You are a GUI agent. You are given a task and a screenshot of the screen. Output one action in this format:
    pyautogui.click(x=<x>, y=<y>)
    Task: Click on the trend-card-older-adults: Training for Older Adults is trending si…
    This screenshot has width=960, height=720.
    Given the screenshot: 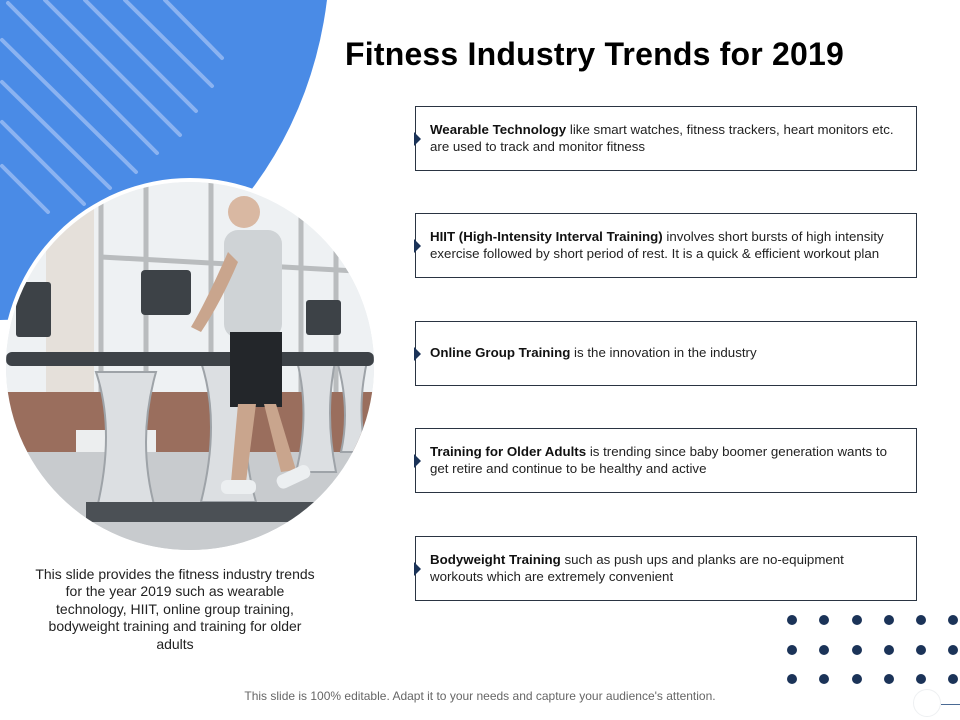 What is the action you would take?
    pyautogui.click(x=665, y=460)
    